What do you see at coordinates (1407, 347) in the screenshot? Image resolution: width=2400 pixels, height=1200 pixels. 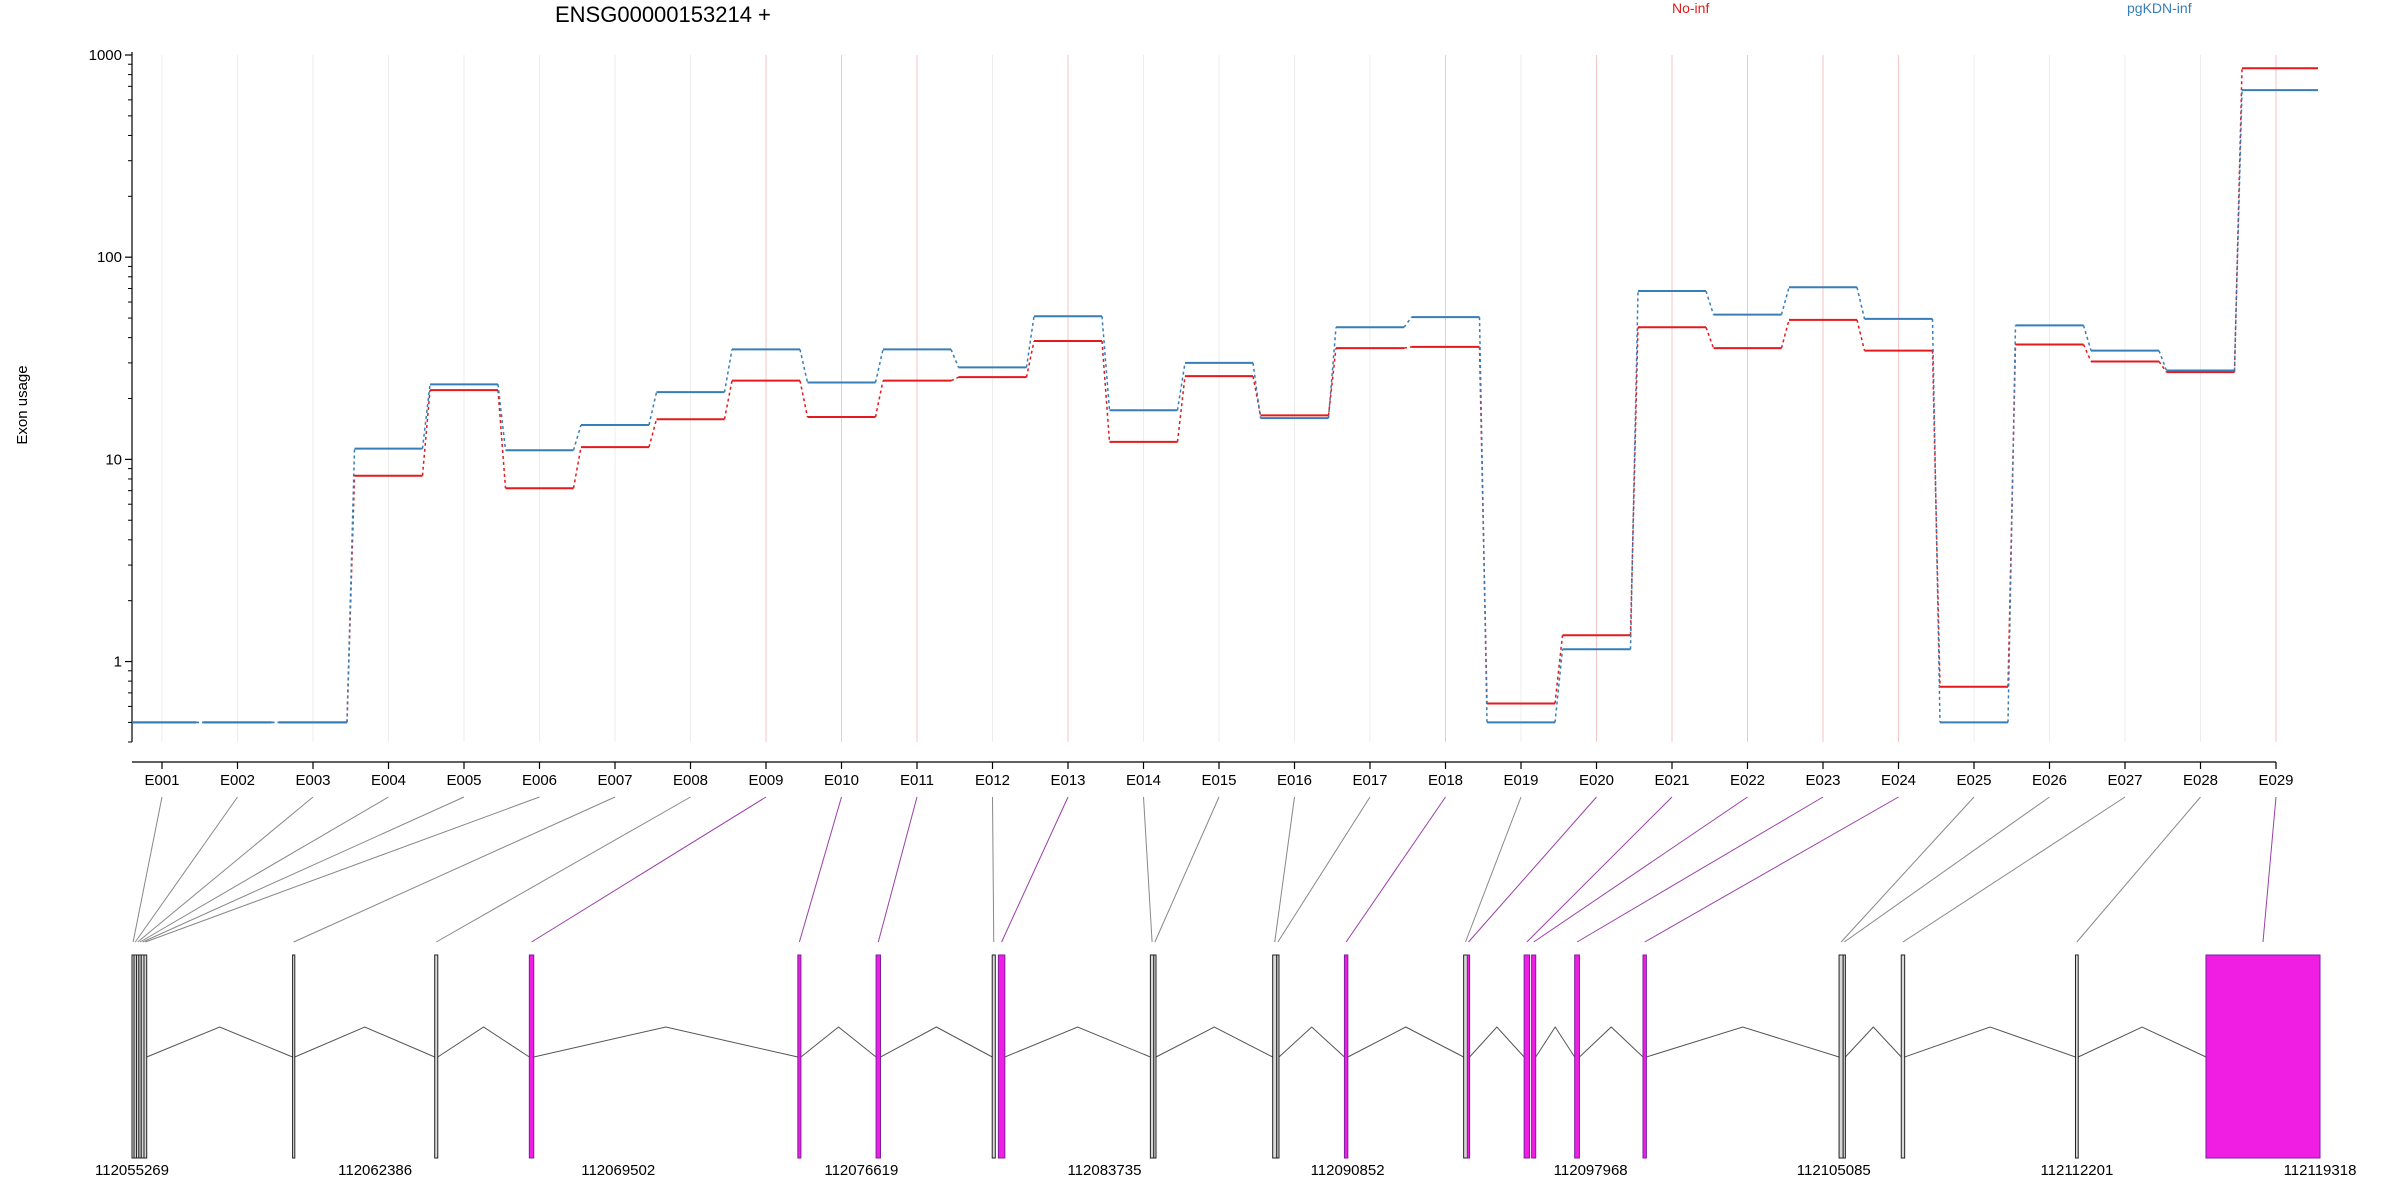 I see `series-no-inf-connector-e017` at bounding box center [1407, 347].